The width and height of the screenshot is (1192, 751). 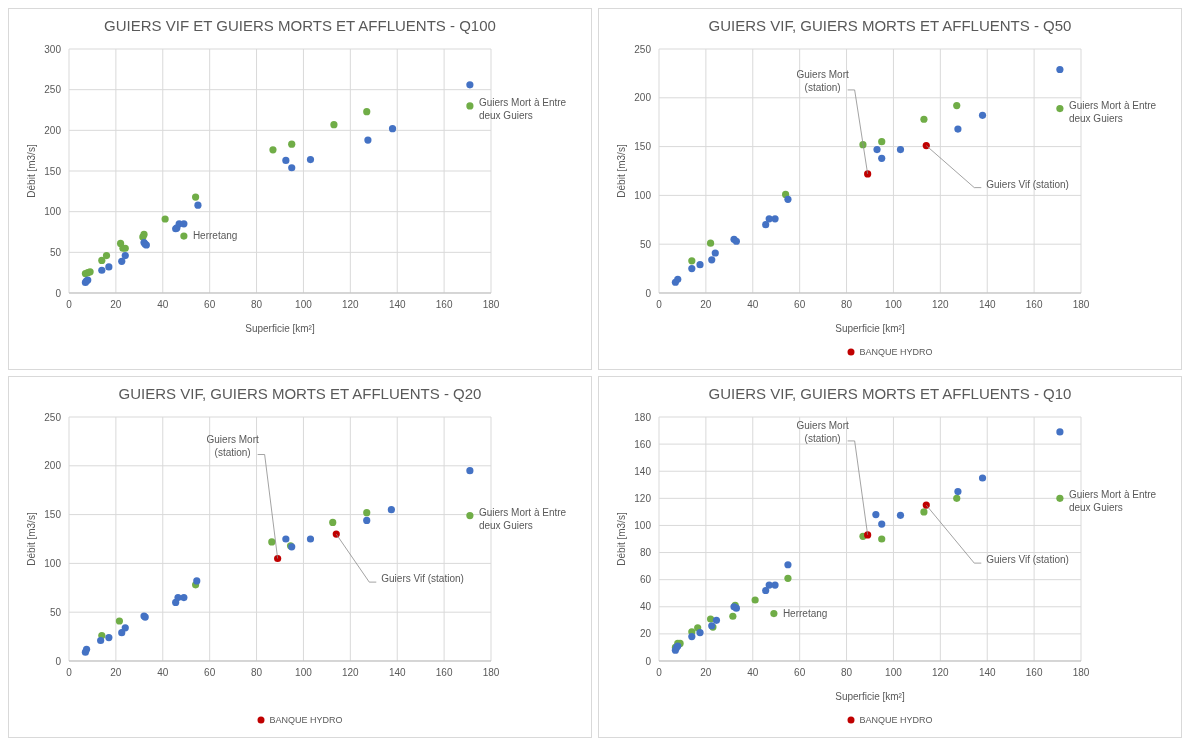 I want to click on y-tick-label: 140, so click(x=643, y=471).